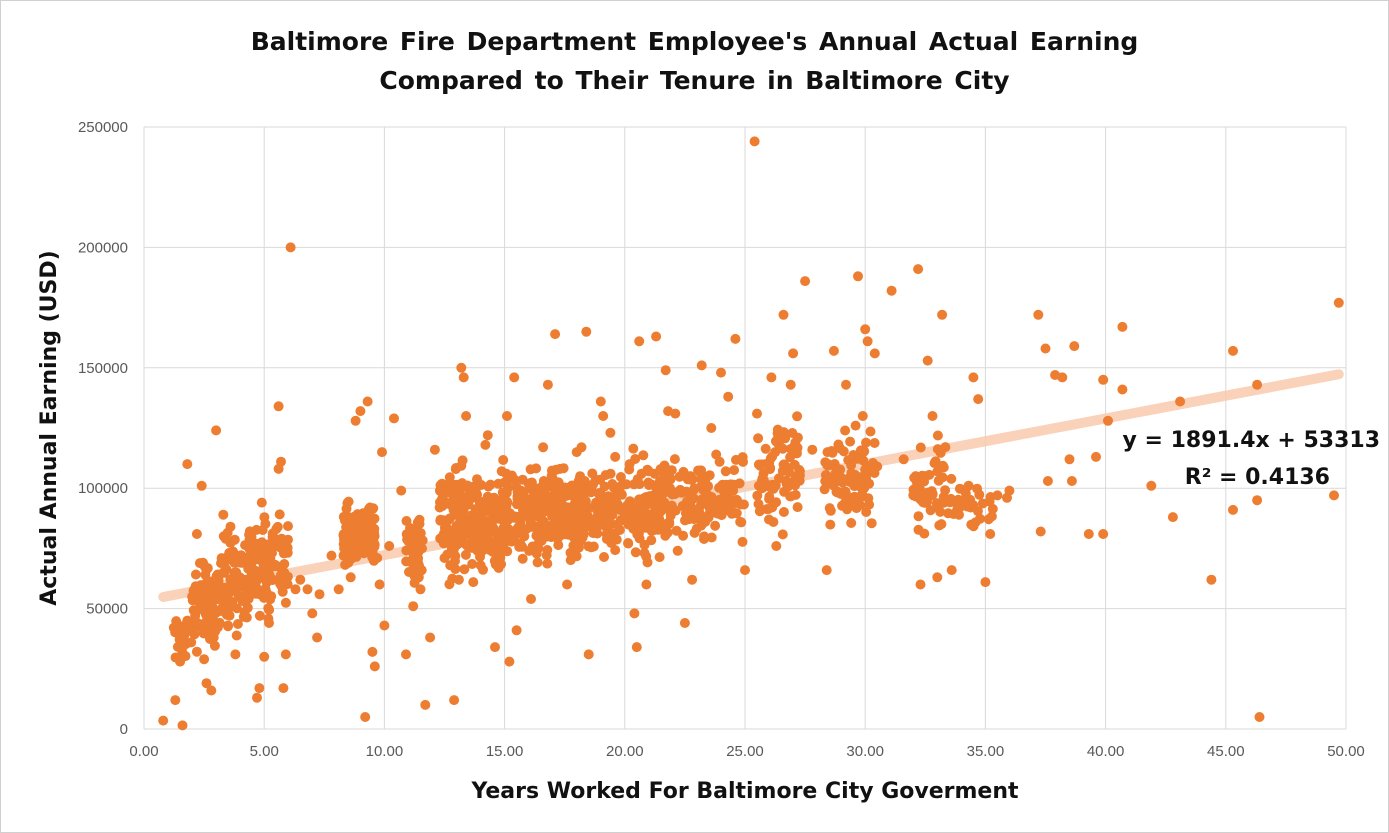 The image size is (1389, 833). I want to click on y-axis-ticks: 0 50000 100000 150000 200000 250000, so click(103, 428).